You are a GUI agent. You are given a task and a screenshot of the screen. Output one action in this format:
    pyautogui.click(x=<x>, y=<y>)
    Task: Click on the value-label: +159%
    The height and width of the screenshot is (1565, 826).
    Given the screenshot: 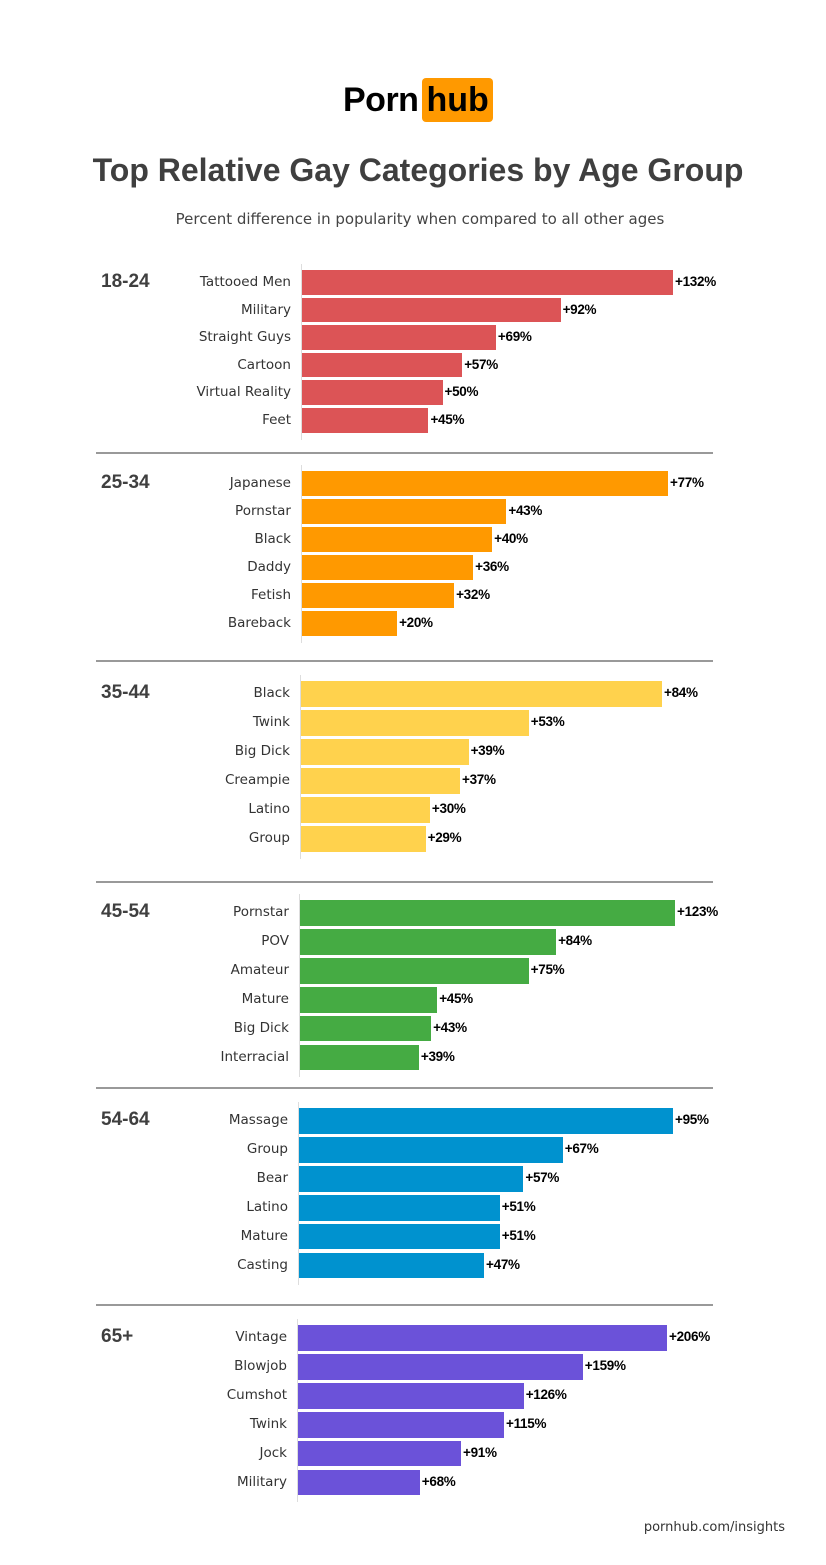 What is the action you would take?
    pyautogui.click(x=605, y=1365)
    